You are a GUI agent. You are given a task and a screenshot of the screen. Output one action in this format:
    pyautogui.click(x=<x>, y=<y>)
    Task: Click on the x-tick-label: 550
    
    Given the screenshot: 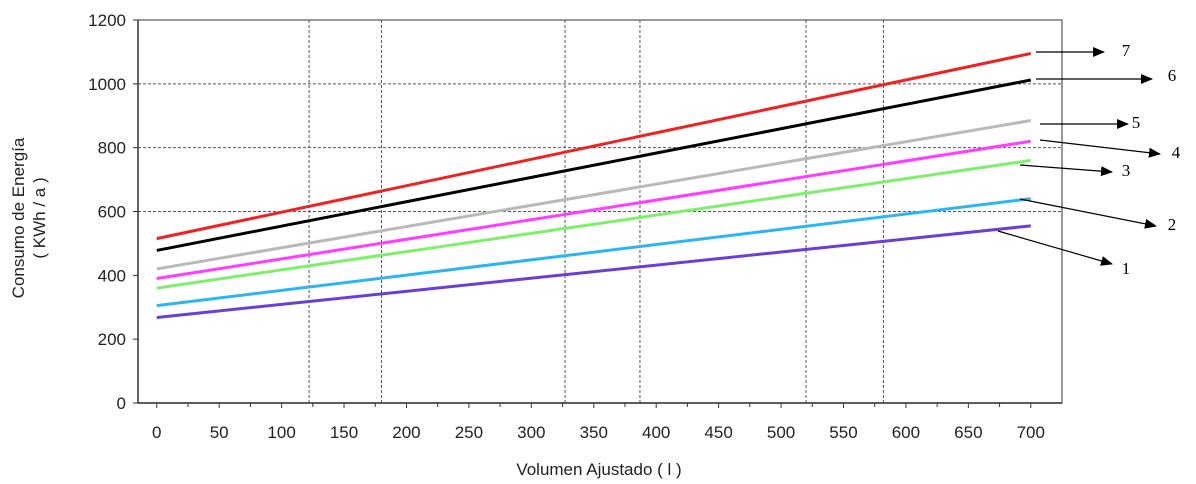 What is the action you would take?
    pyautogui.click(x=843, y=432)
    